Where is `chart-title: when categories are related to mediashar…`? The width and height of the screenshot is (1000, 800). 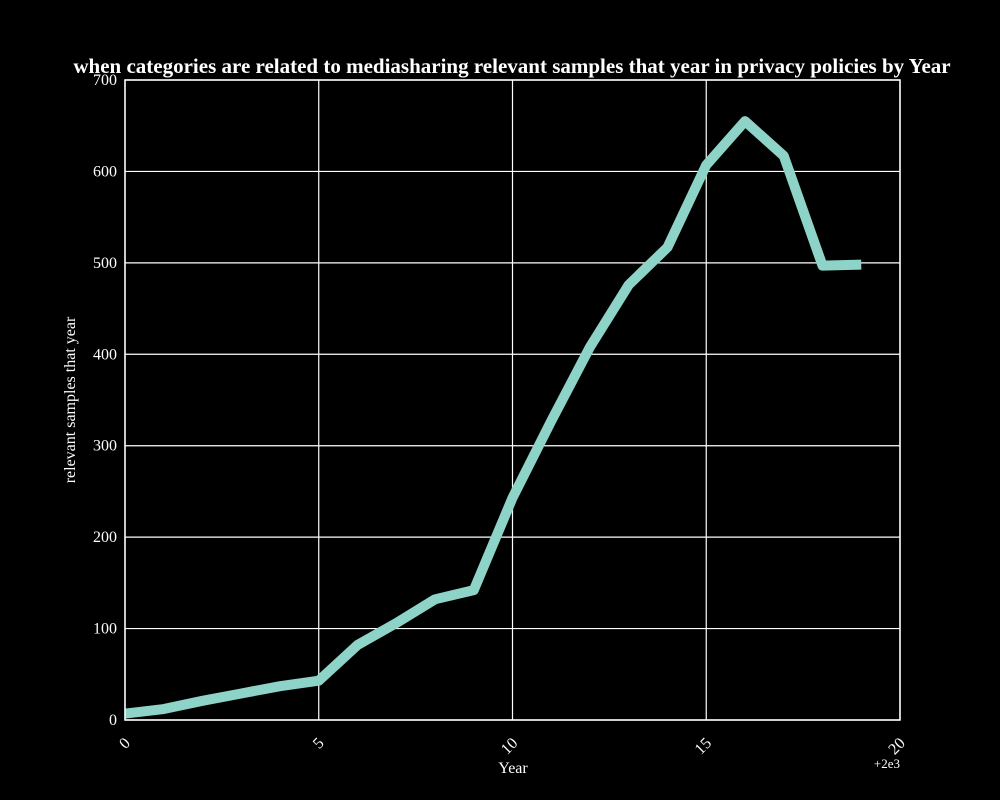 chart-title: when categories are related to mediashar… is located at coordinates (511, 66).